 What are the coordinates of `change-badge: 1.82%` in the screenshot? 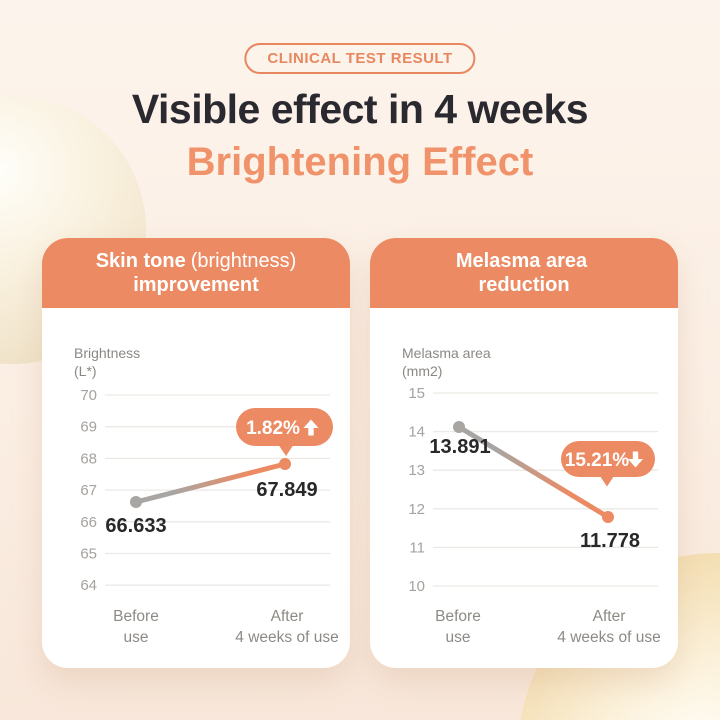 It's located at (284, 432).